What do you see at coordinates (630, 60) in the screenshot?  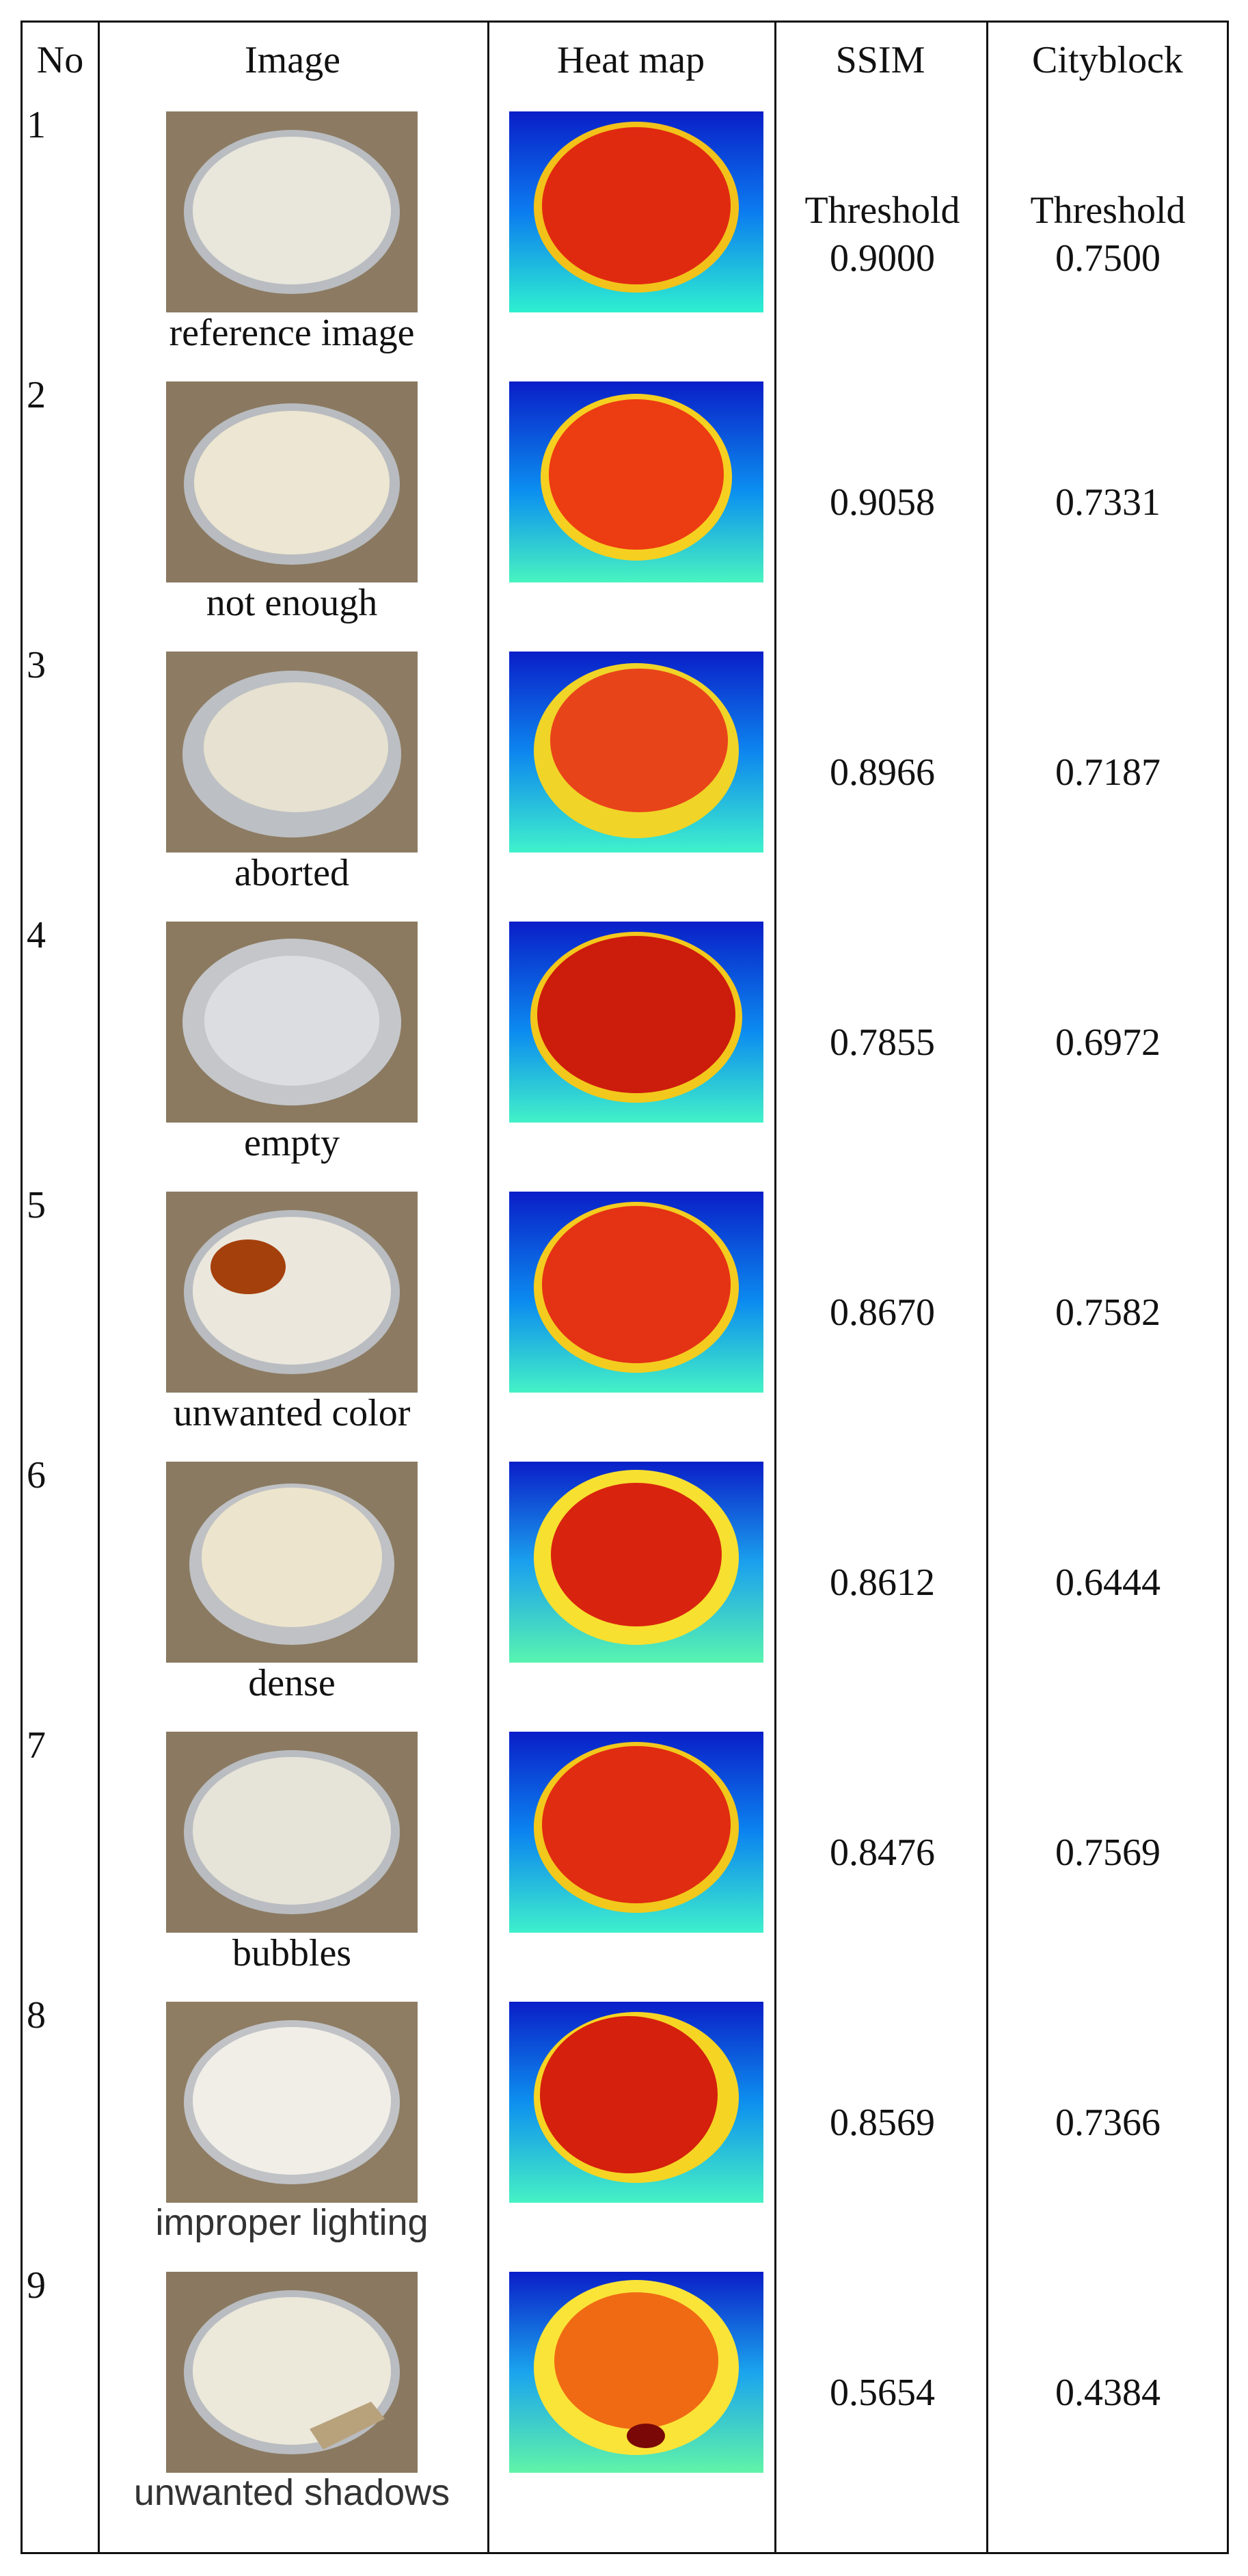 I see `header-heatmap: Heat map` at bounding box center [630, 60].